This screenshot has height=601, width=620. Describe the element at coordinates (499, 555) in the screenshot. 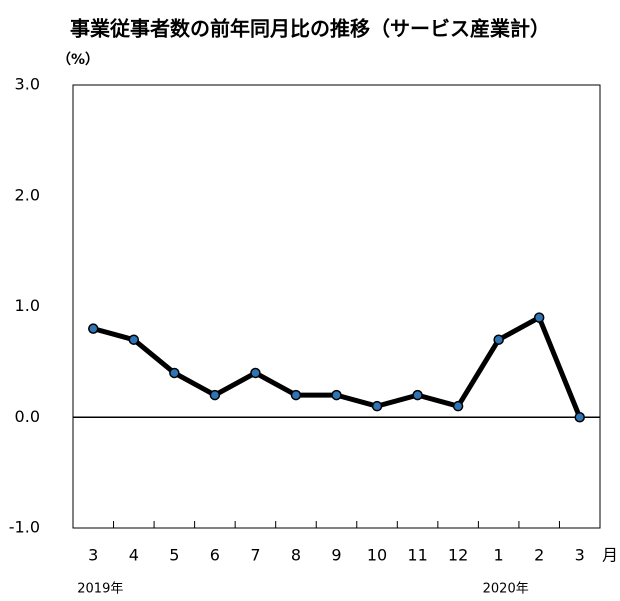

I see `x-tick-label: 1` at that location.